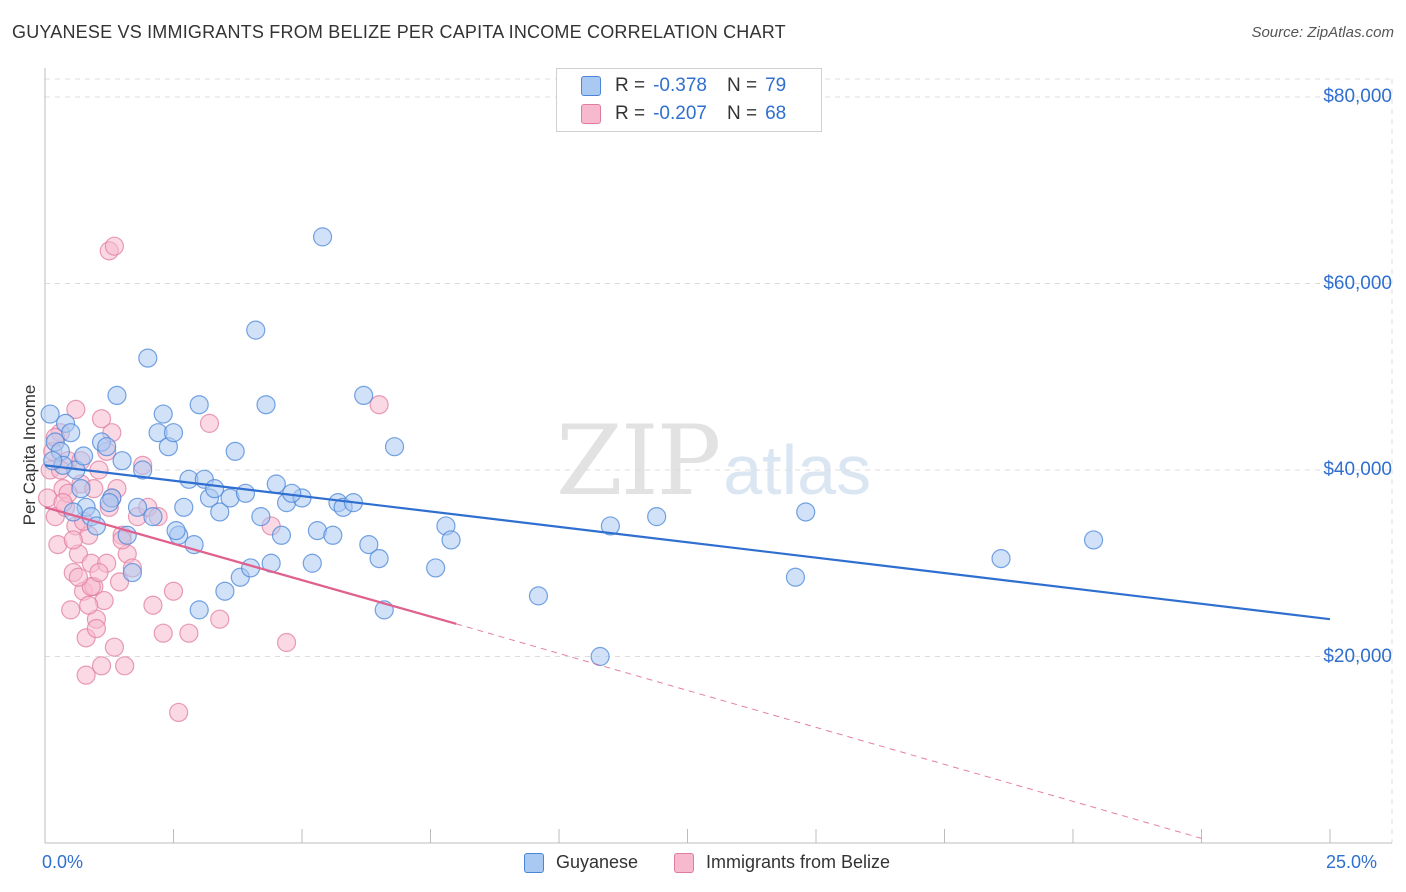  Describe the element at coordinates (829, 731) in the screenshot. I see `belize-trend-extension` at that location.